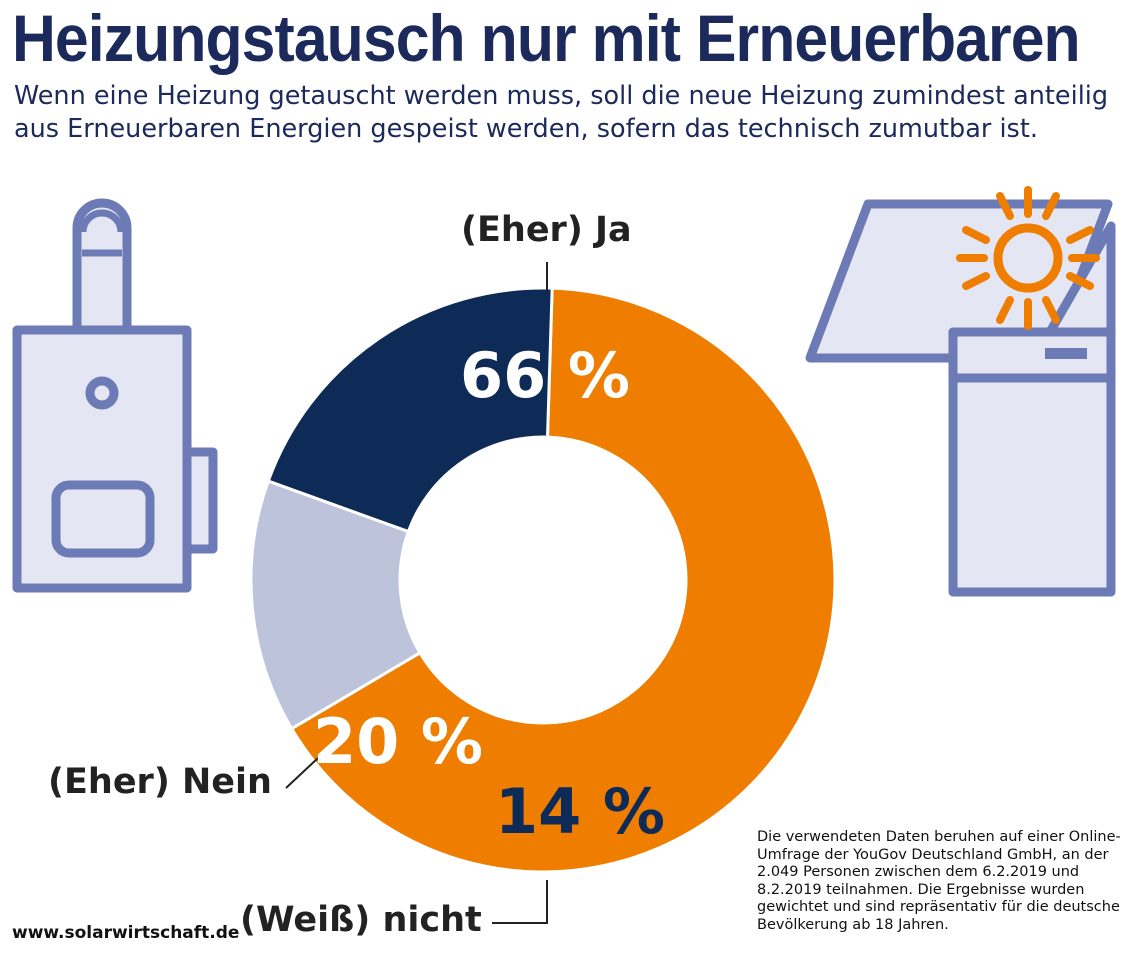  Describe the element at coordinates (160, 782) in the screenshot. I see `category-label-nein: (Eher) Nein` at that location.